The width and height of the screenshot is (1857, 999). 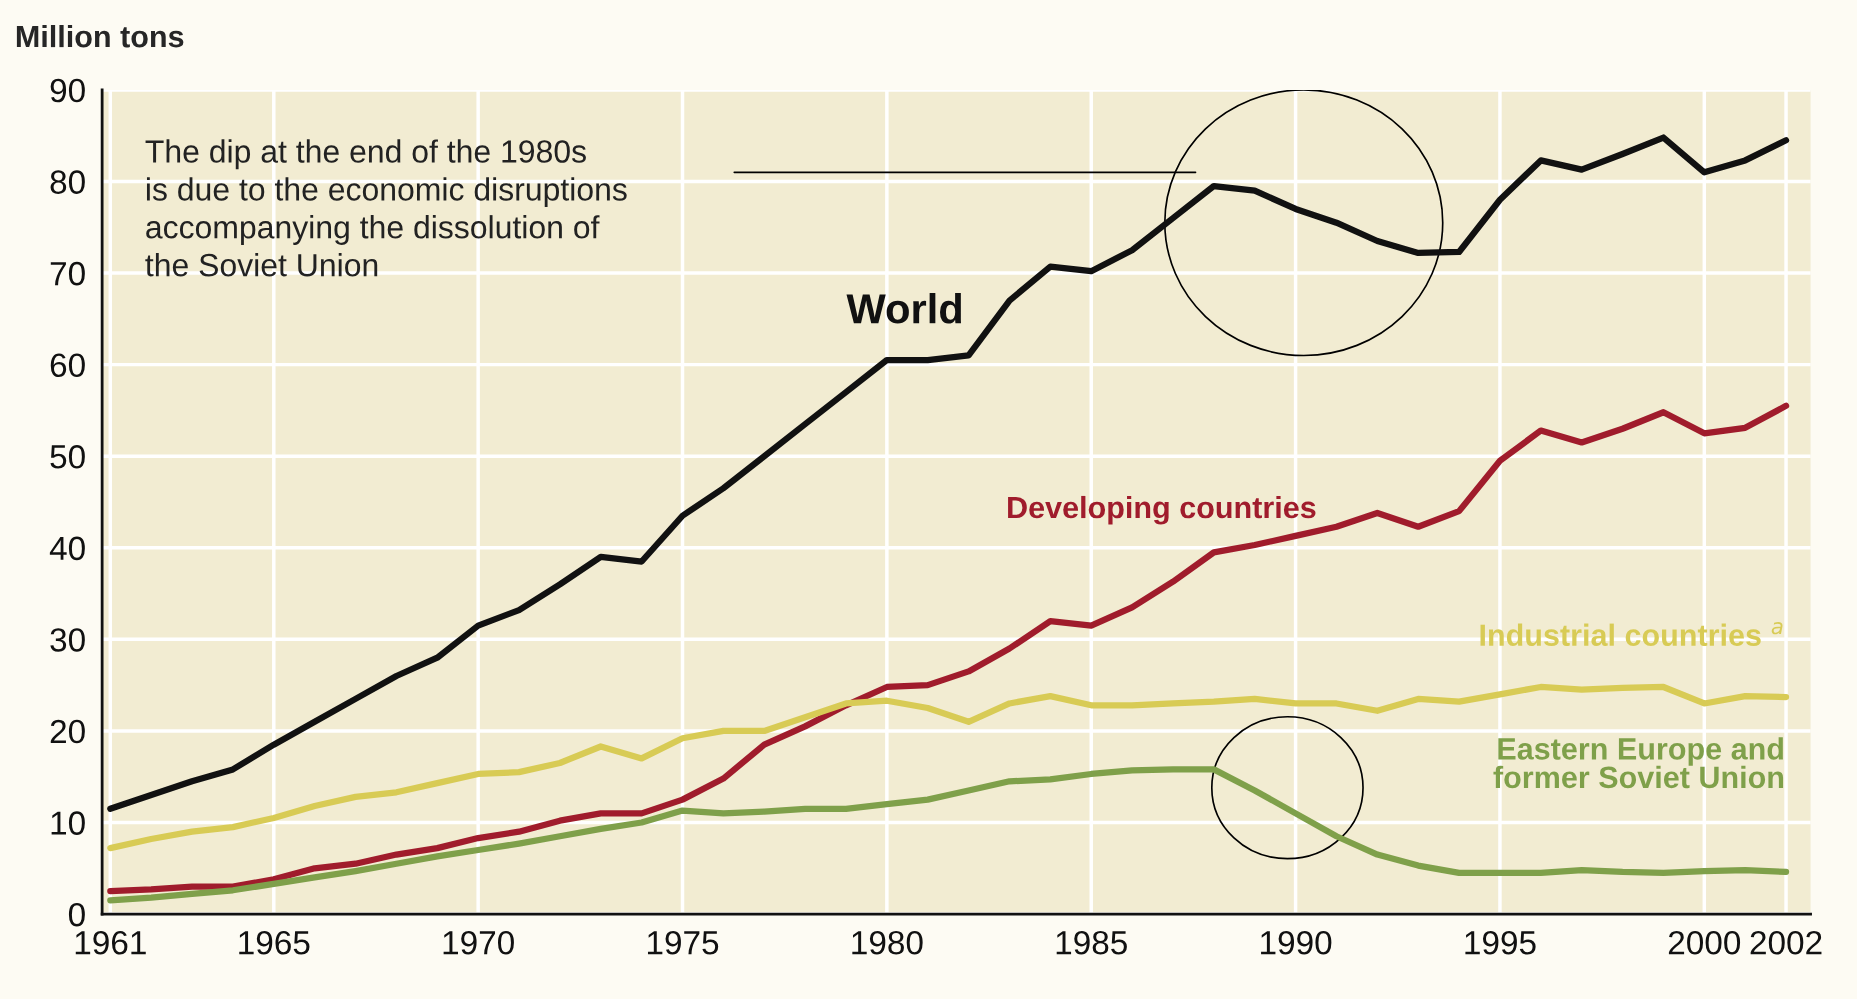 What do you see at coordinates (904, 308) in the screenshot?
I see `series-label: World` at bounding box center [904, 308].